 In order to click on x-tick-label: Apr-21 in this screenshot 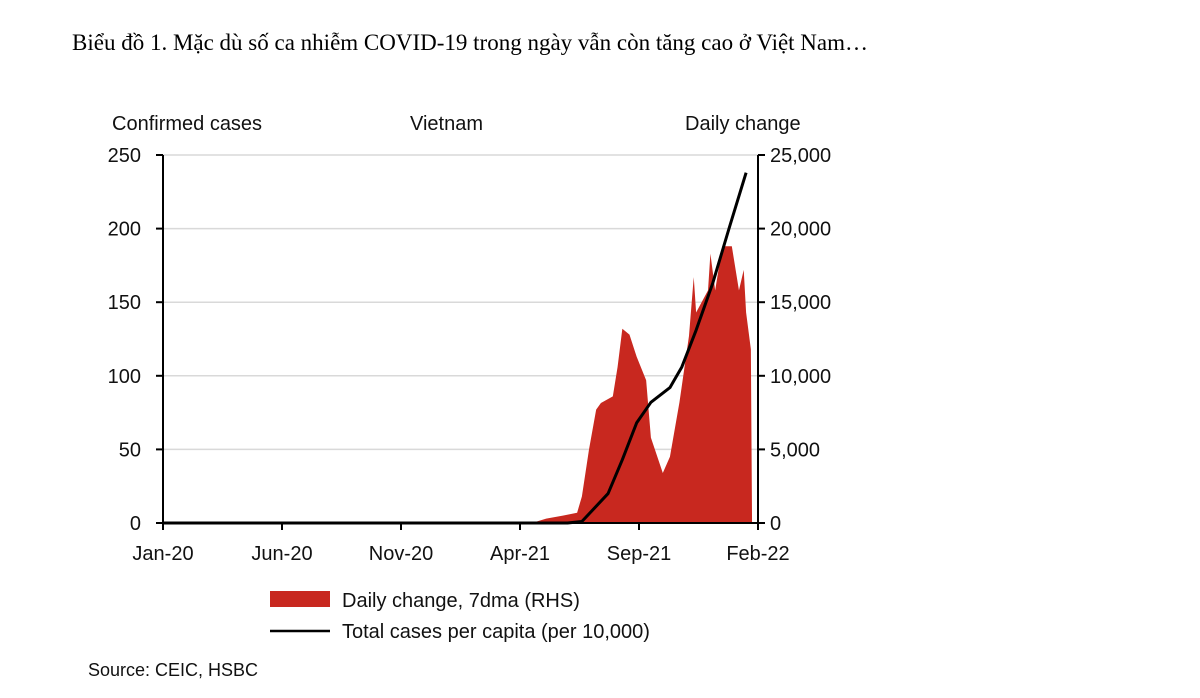, I will do `click(520, 554)`.